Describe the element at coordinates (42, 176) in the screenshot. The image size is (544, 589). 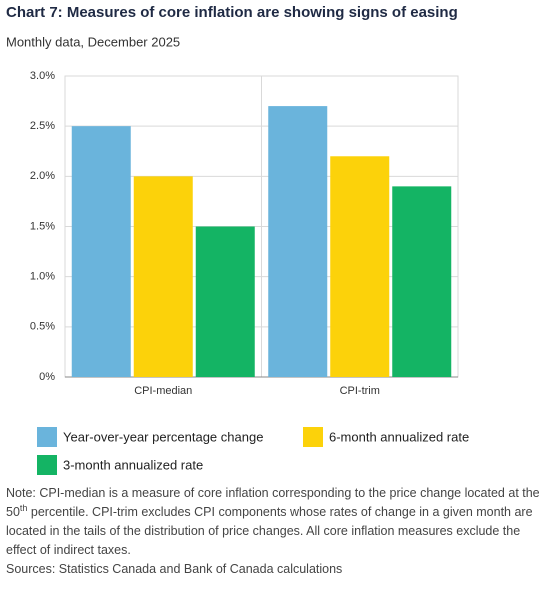
I see `y-tick-label: 2.0%` at that location.